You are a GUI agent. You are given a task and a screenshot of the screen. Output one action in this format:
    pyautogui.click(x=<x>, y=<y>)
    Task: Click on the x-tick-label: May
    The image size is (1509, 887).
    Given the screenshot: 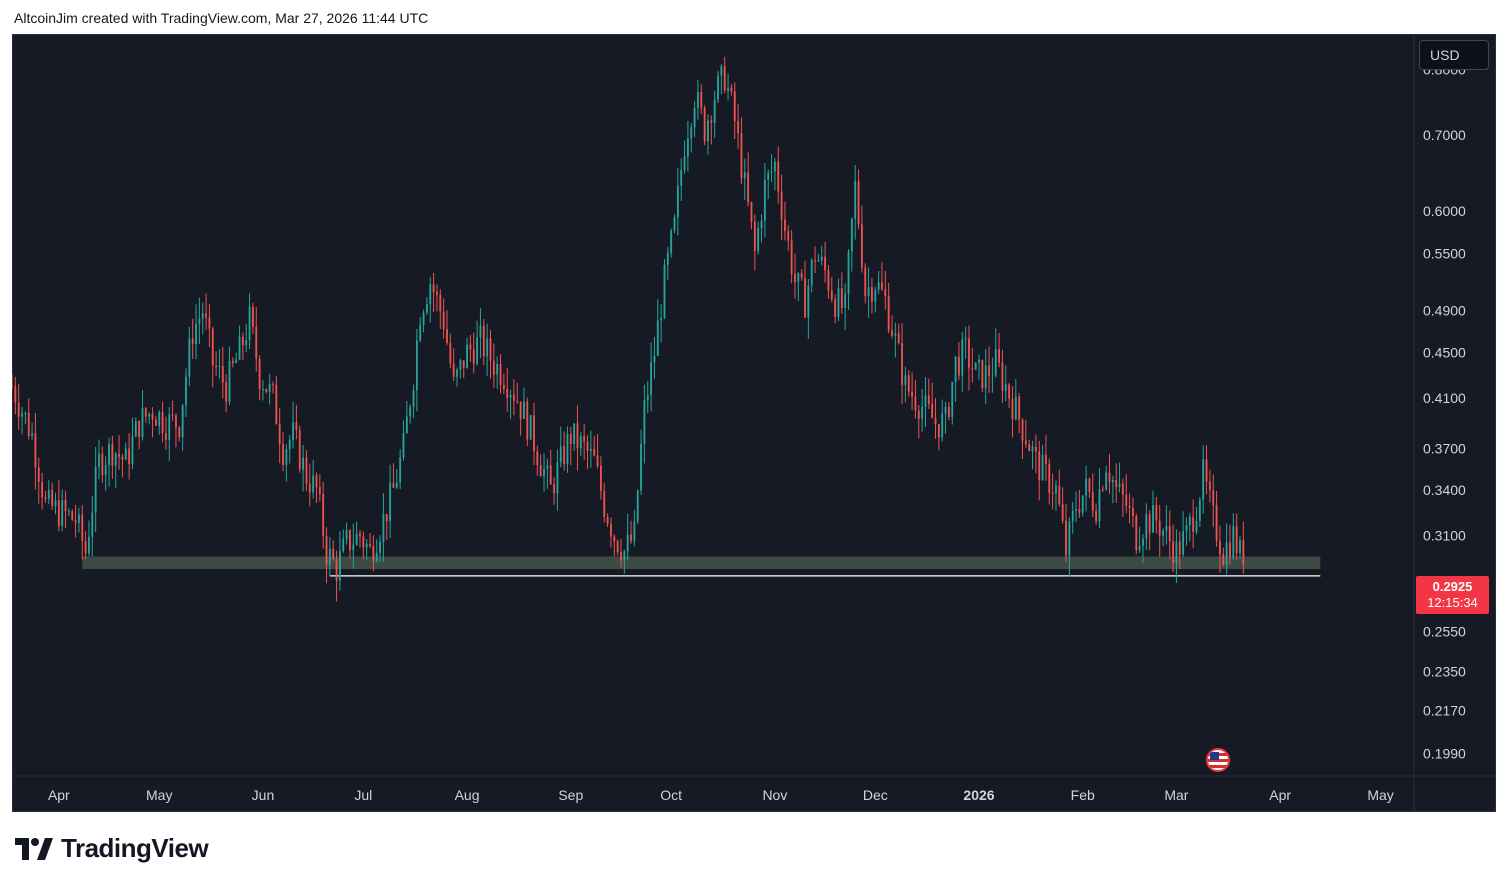 What is the action you would take?
    pyautogui.click(x=159, y=795)
    